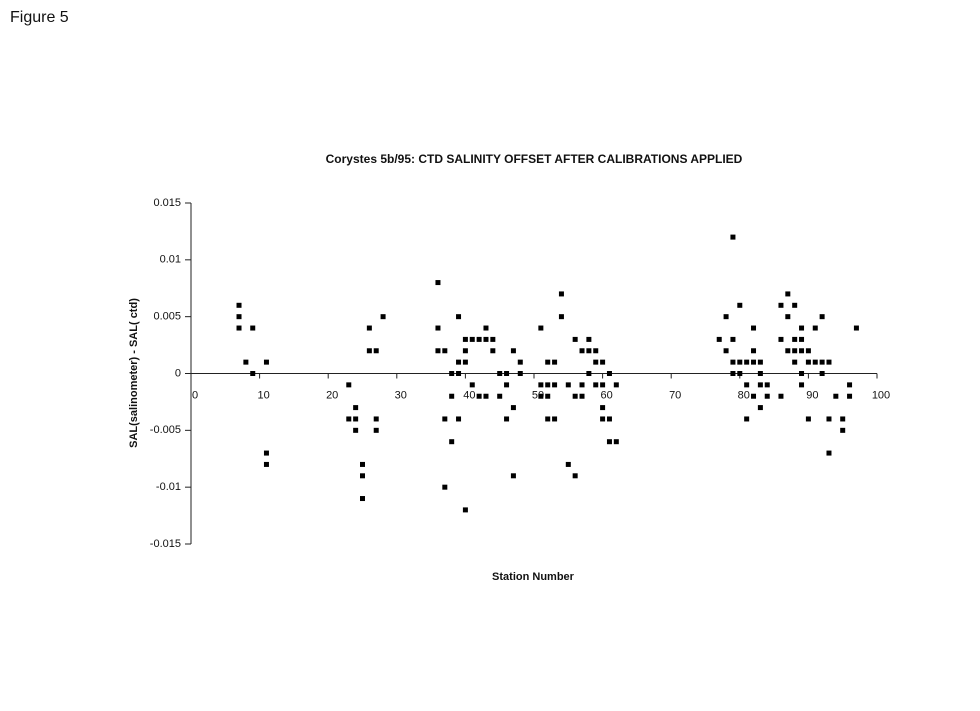  I want to click on y-tick-label: 0.005, so click(167, 317).